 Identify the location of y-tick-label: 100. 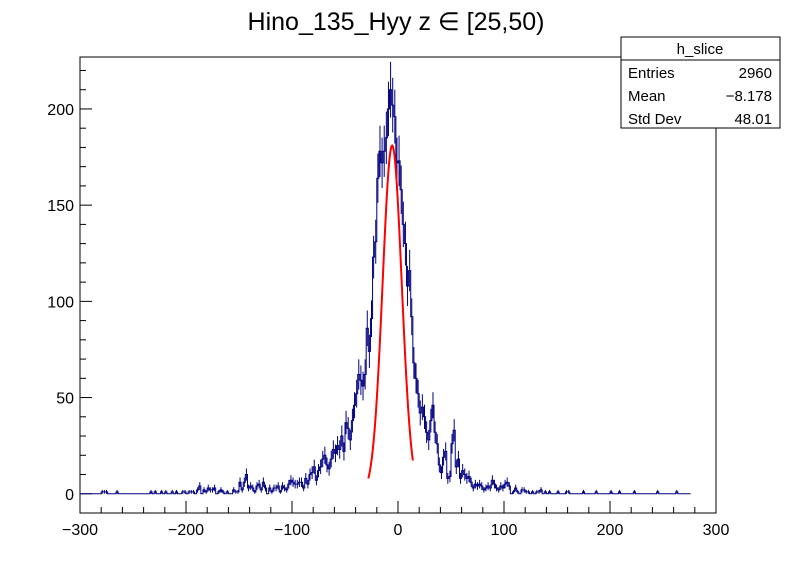
(60, 302).